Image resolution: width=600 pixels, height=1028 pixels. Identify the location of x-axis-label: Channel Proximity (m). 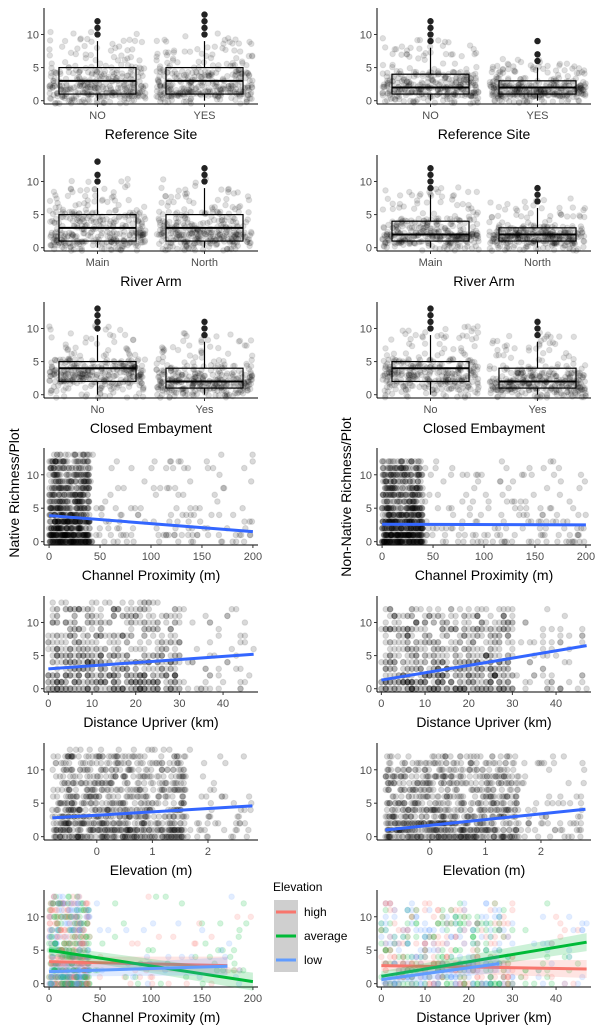
(484, 575).